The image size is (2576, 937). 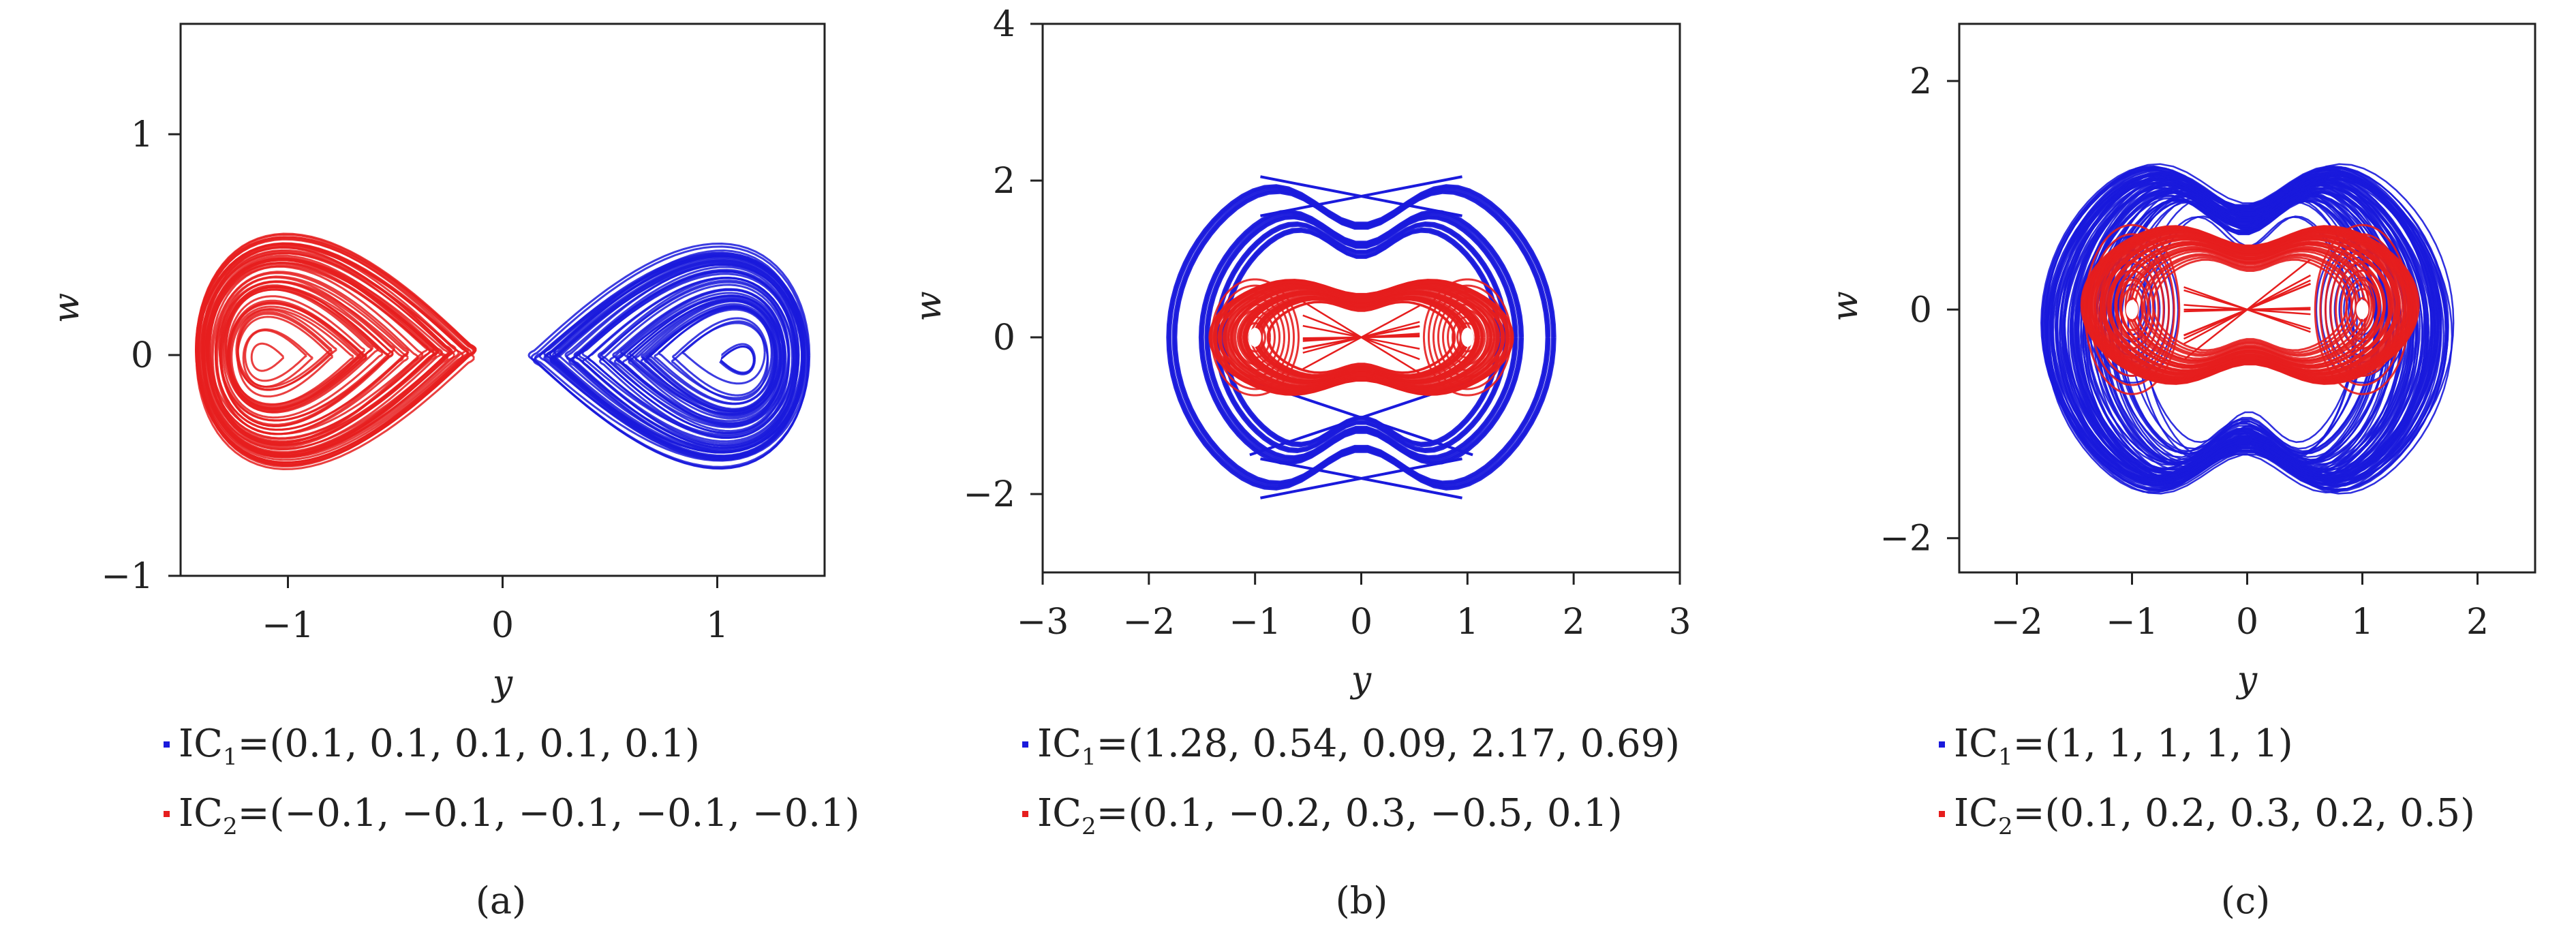 I want to click on legend-entry: IC1=(0.1, 0.1, 0.1, 0.1, 0.1), so click(x=439, y=746).